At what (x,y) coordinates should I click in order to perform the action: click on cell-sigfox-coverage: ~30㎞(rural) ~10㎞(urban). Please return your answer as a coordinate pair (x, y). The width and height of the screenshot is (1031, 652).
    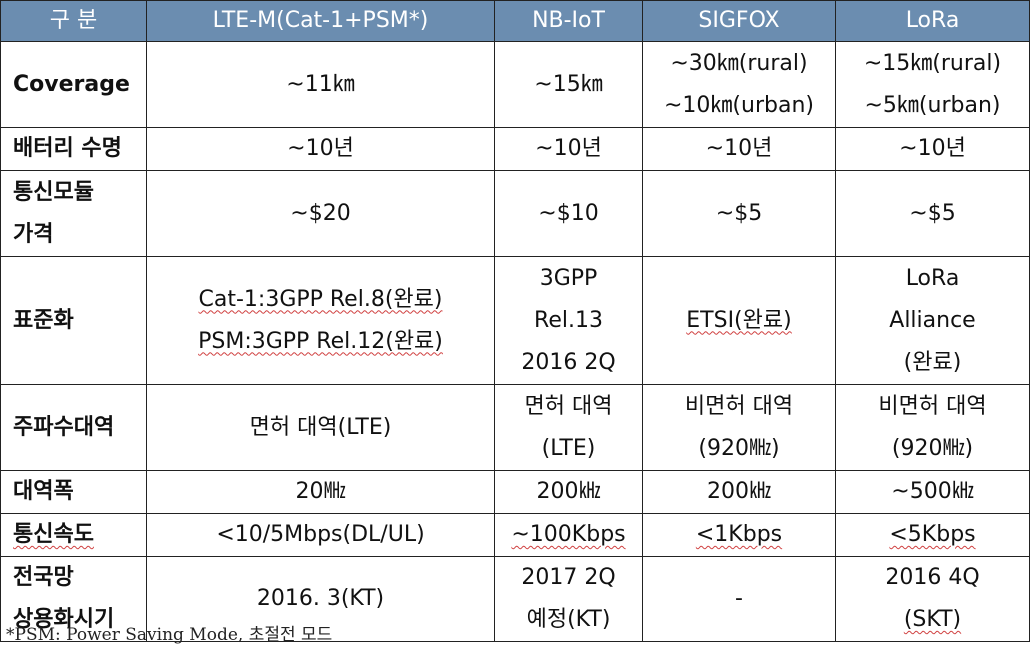
    Looking at the image, I should click on (739, 84).